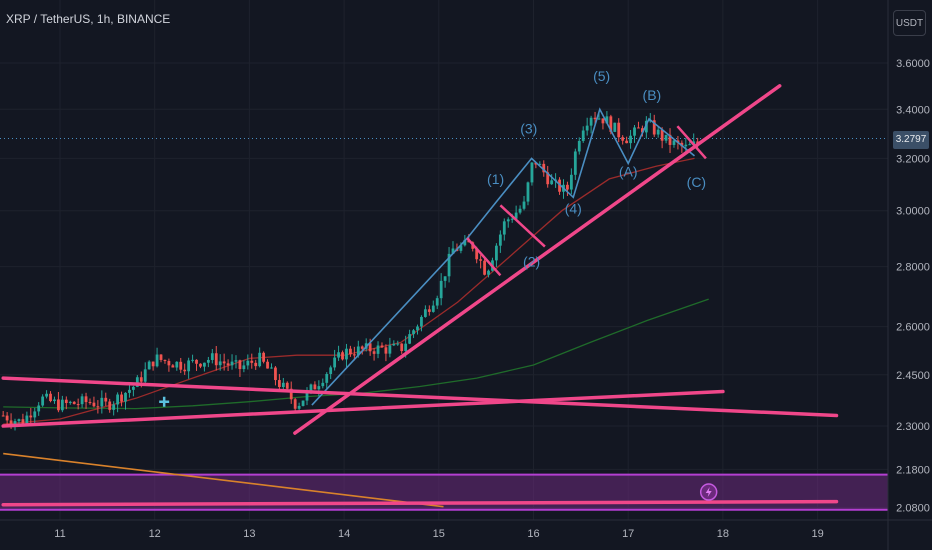  I want to click on y-tick-label: 3.4000, so click(913, 110).